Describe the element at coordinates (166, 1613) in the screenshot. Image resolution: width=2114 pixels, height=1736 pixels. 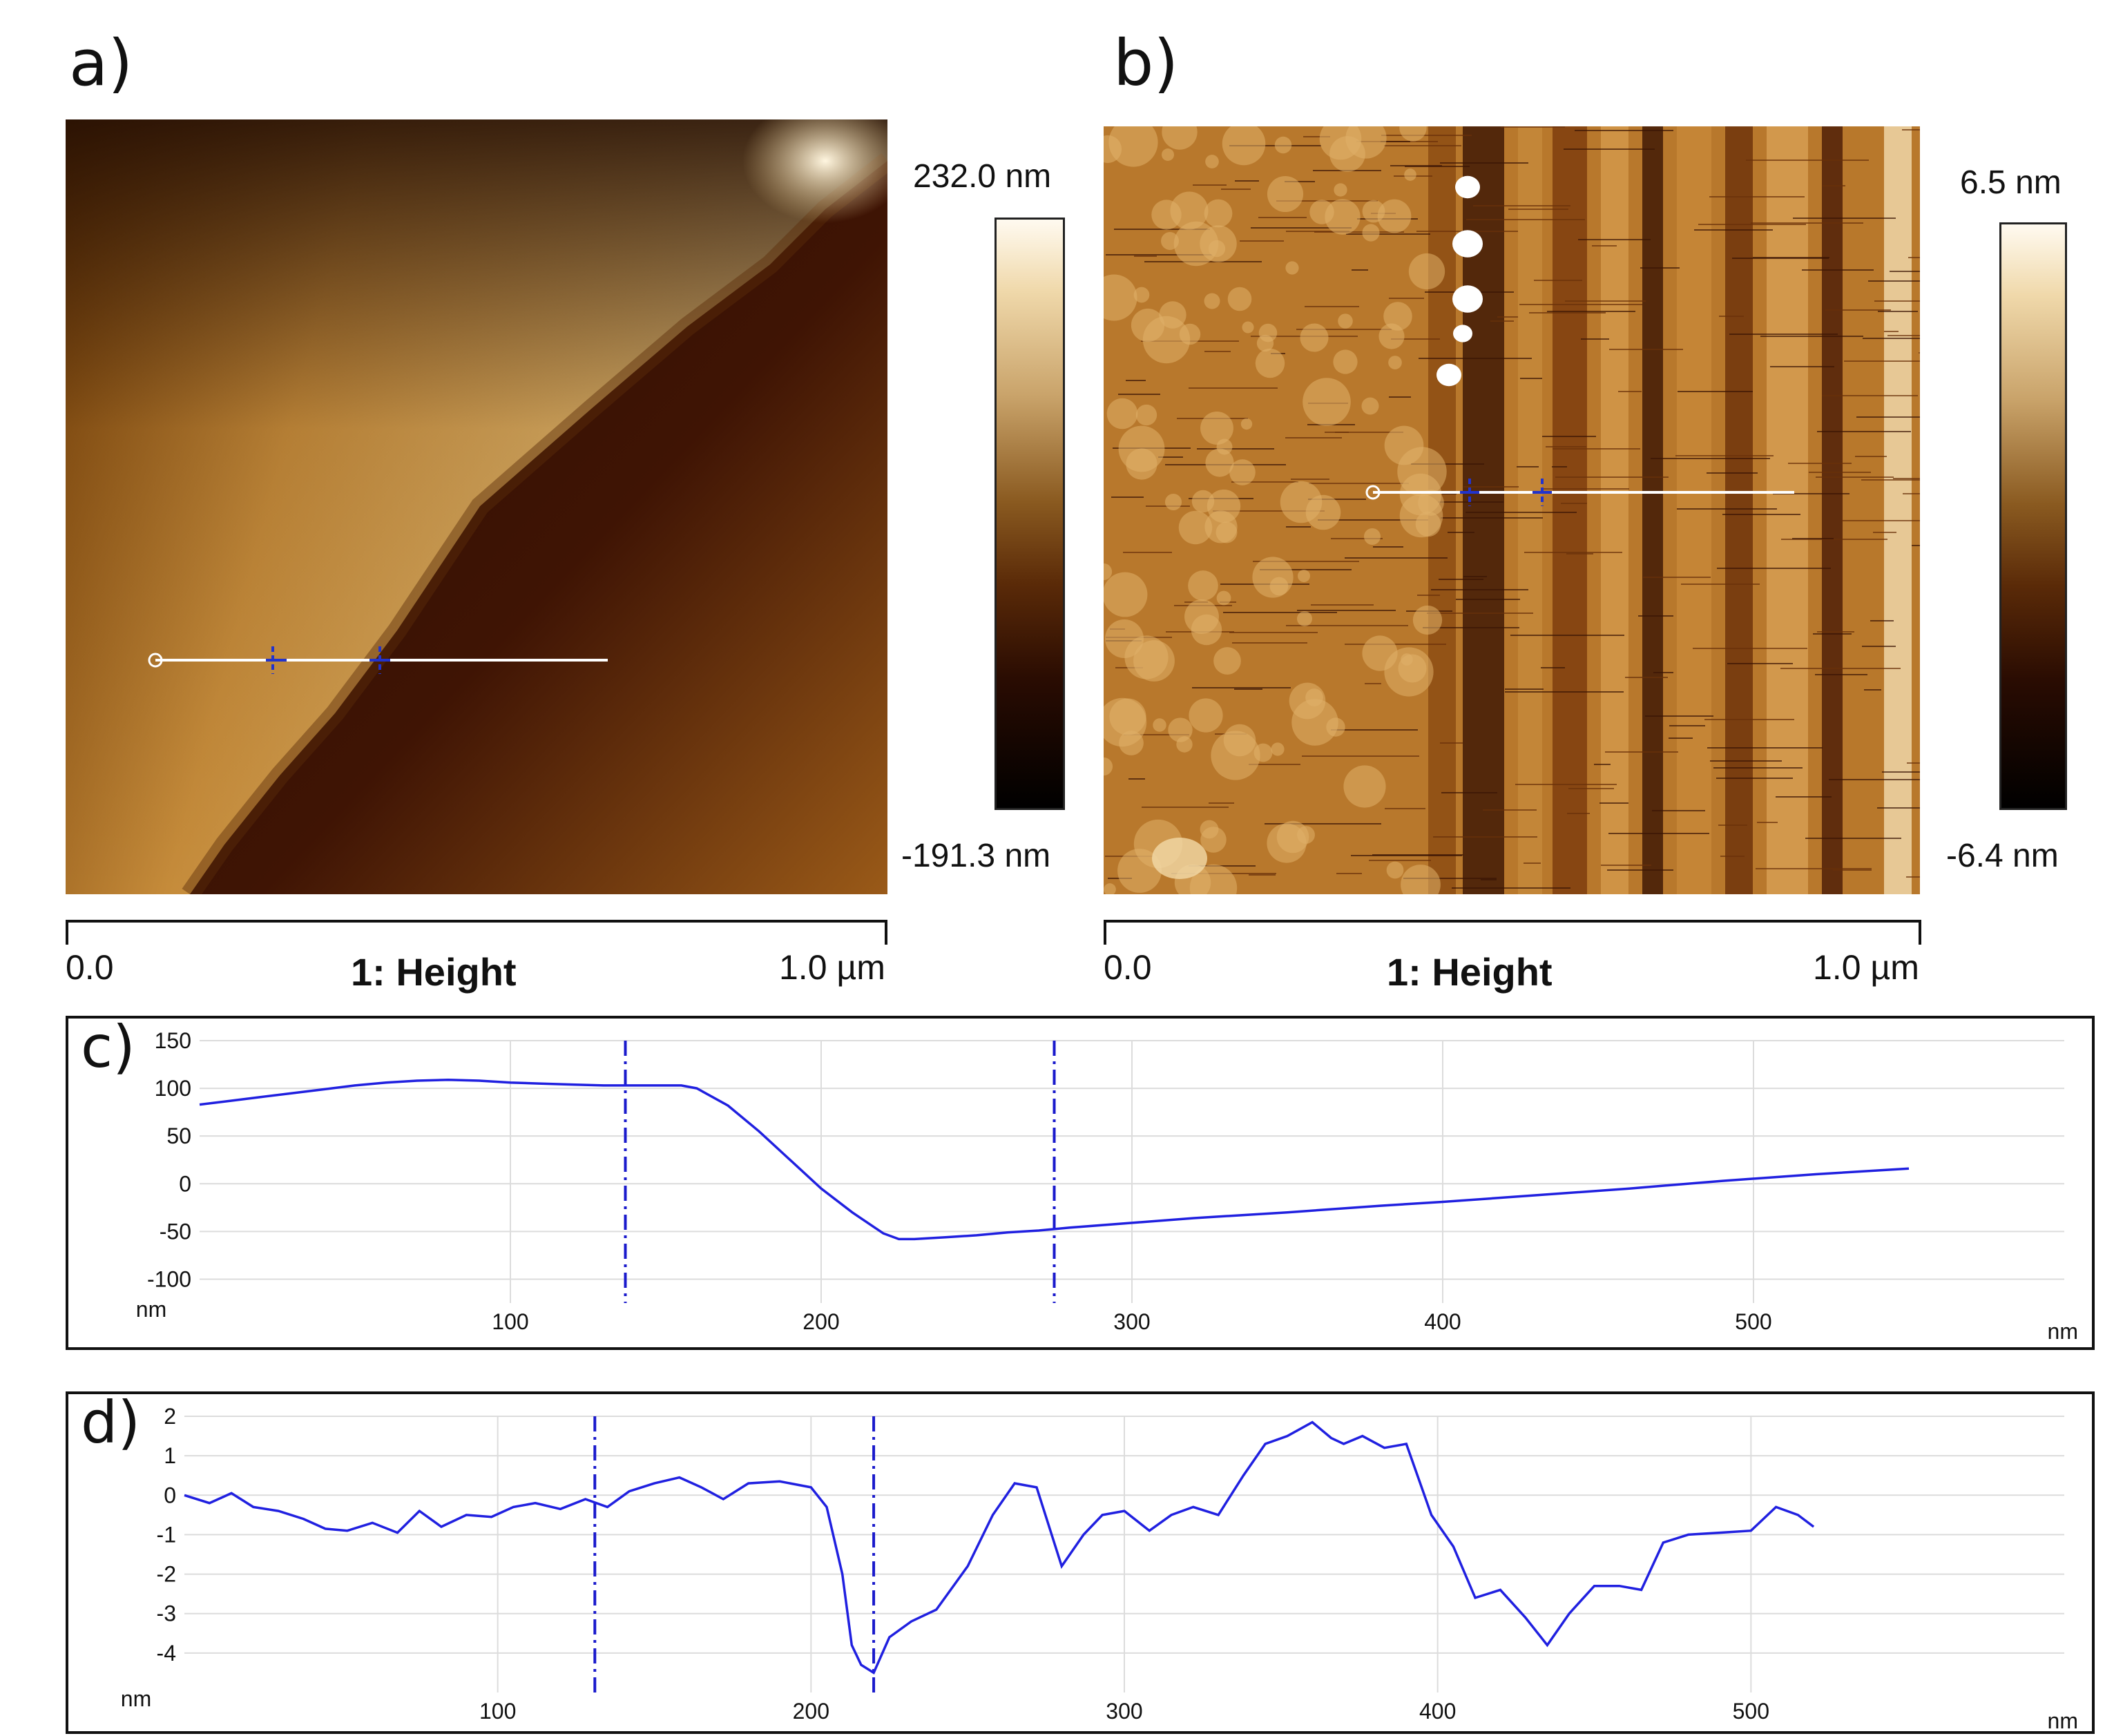
I see `y-tick-label: -3` at that location.